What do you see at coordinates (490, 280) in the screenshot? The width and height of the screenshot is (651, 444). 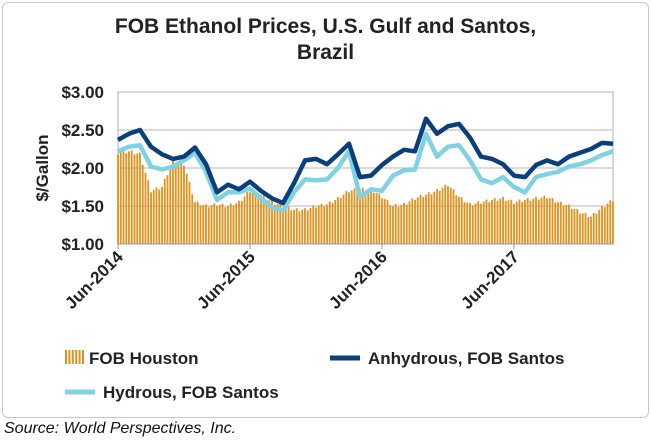 I see `x-tick-label: Jun-2017` at bounding box center [490, 280].